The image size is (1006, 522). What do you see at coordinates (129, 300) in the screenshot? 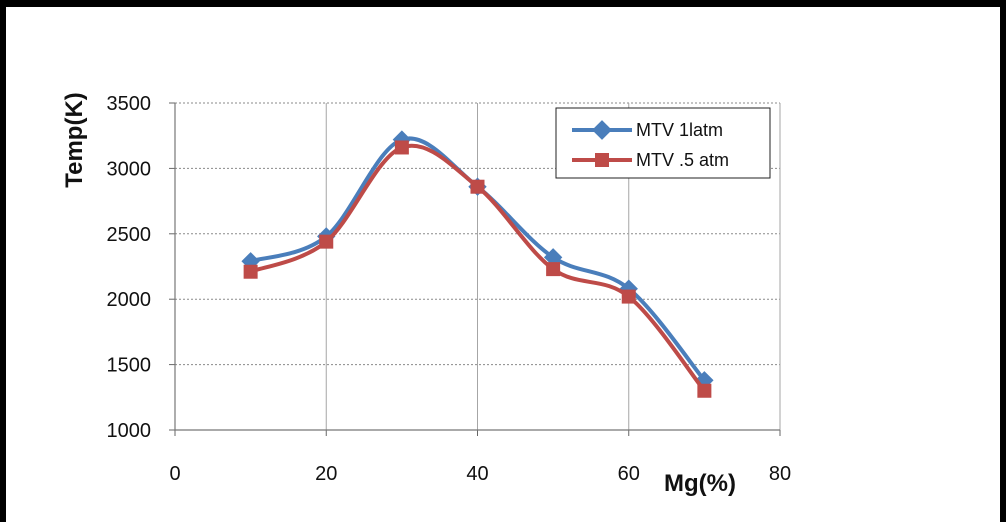
I see `y-tick-label: 2000` at bounding box center [129, 300].